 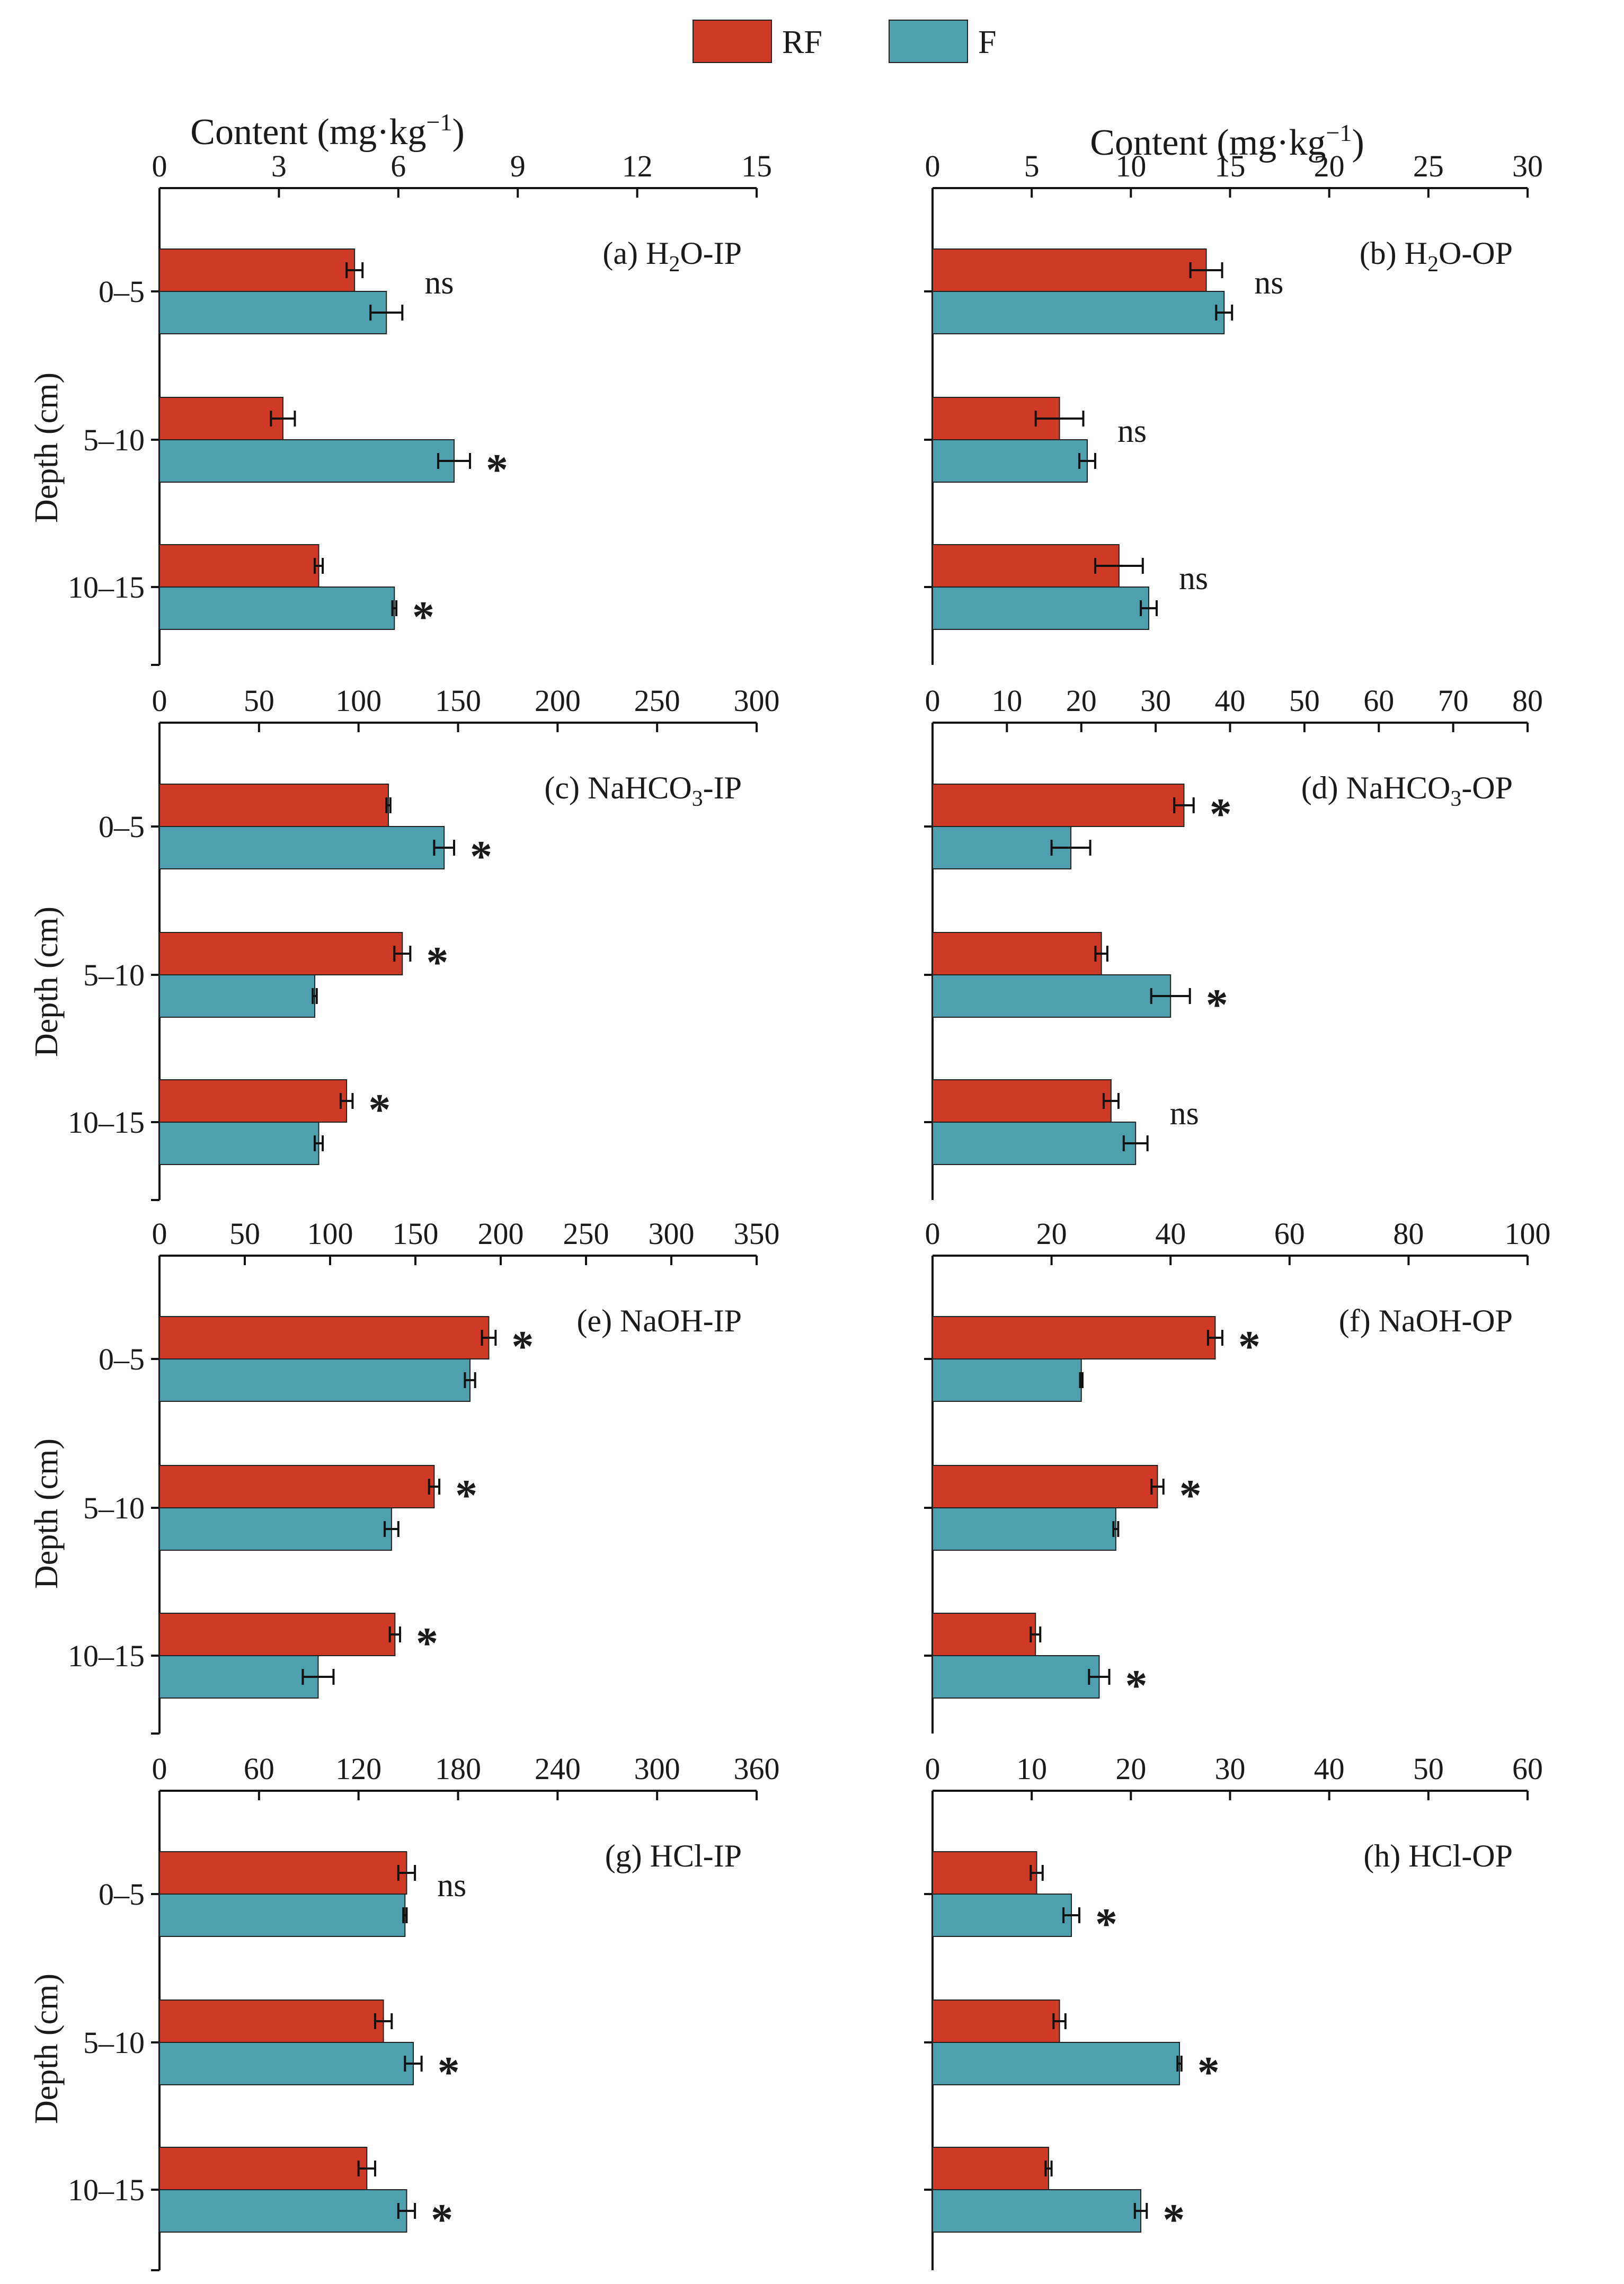 What do you see at coordinates (1131, 166) in the screenshot?
I see `x-tick-label: 10` at bounding box center [1131, 166].